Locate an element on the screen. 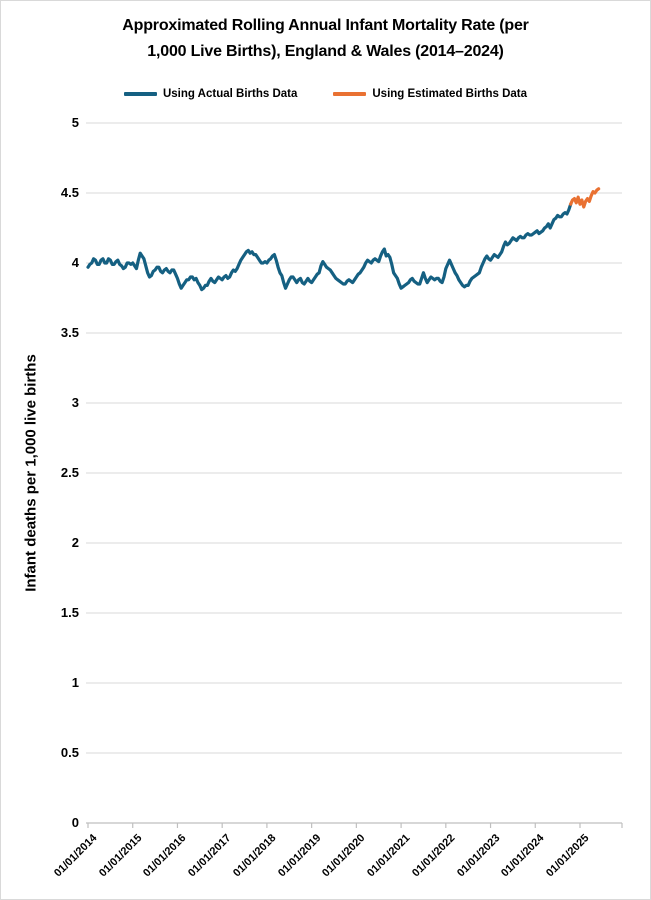 The image size is (651, 900). legend-label-actual: Using Actual Births Data is located at coordinates (230, 94).